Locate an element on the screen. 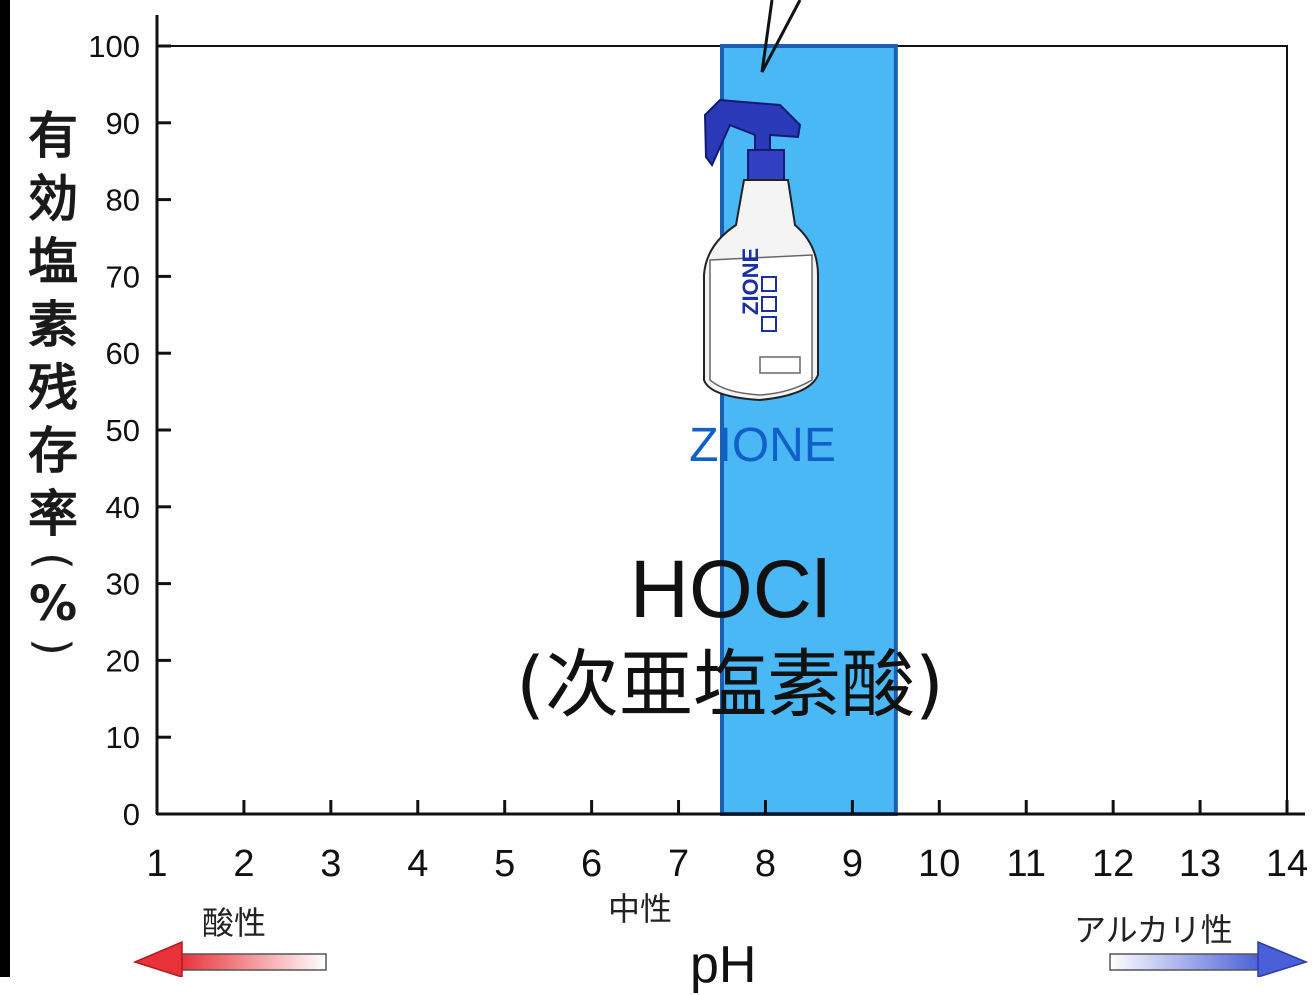  ylabel-char: 有 is located at coordinates (53, 136).